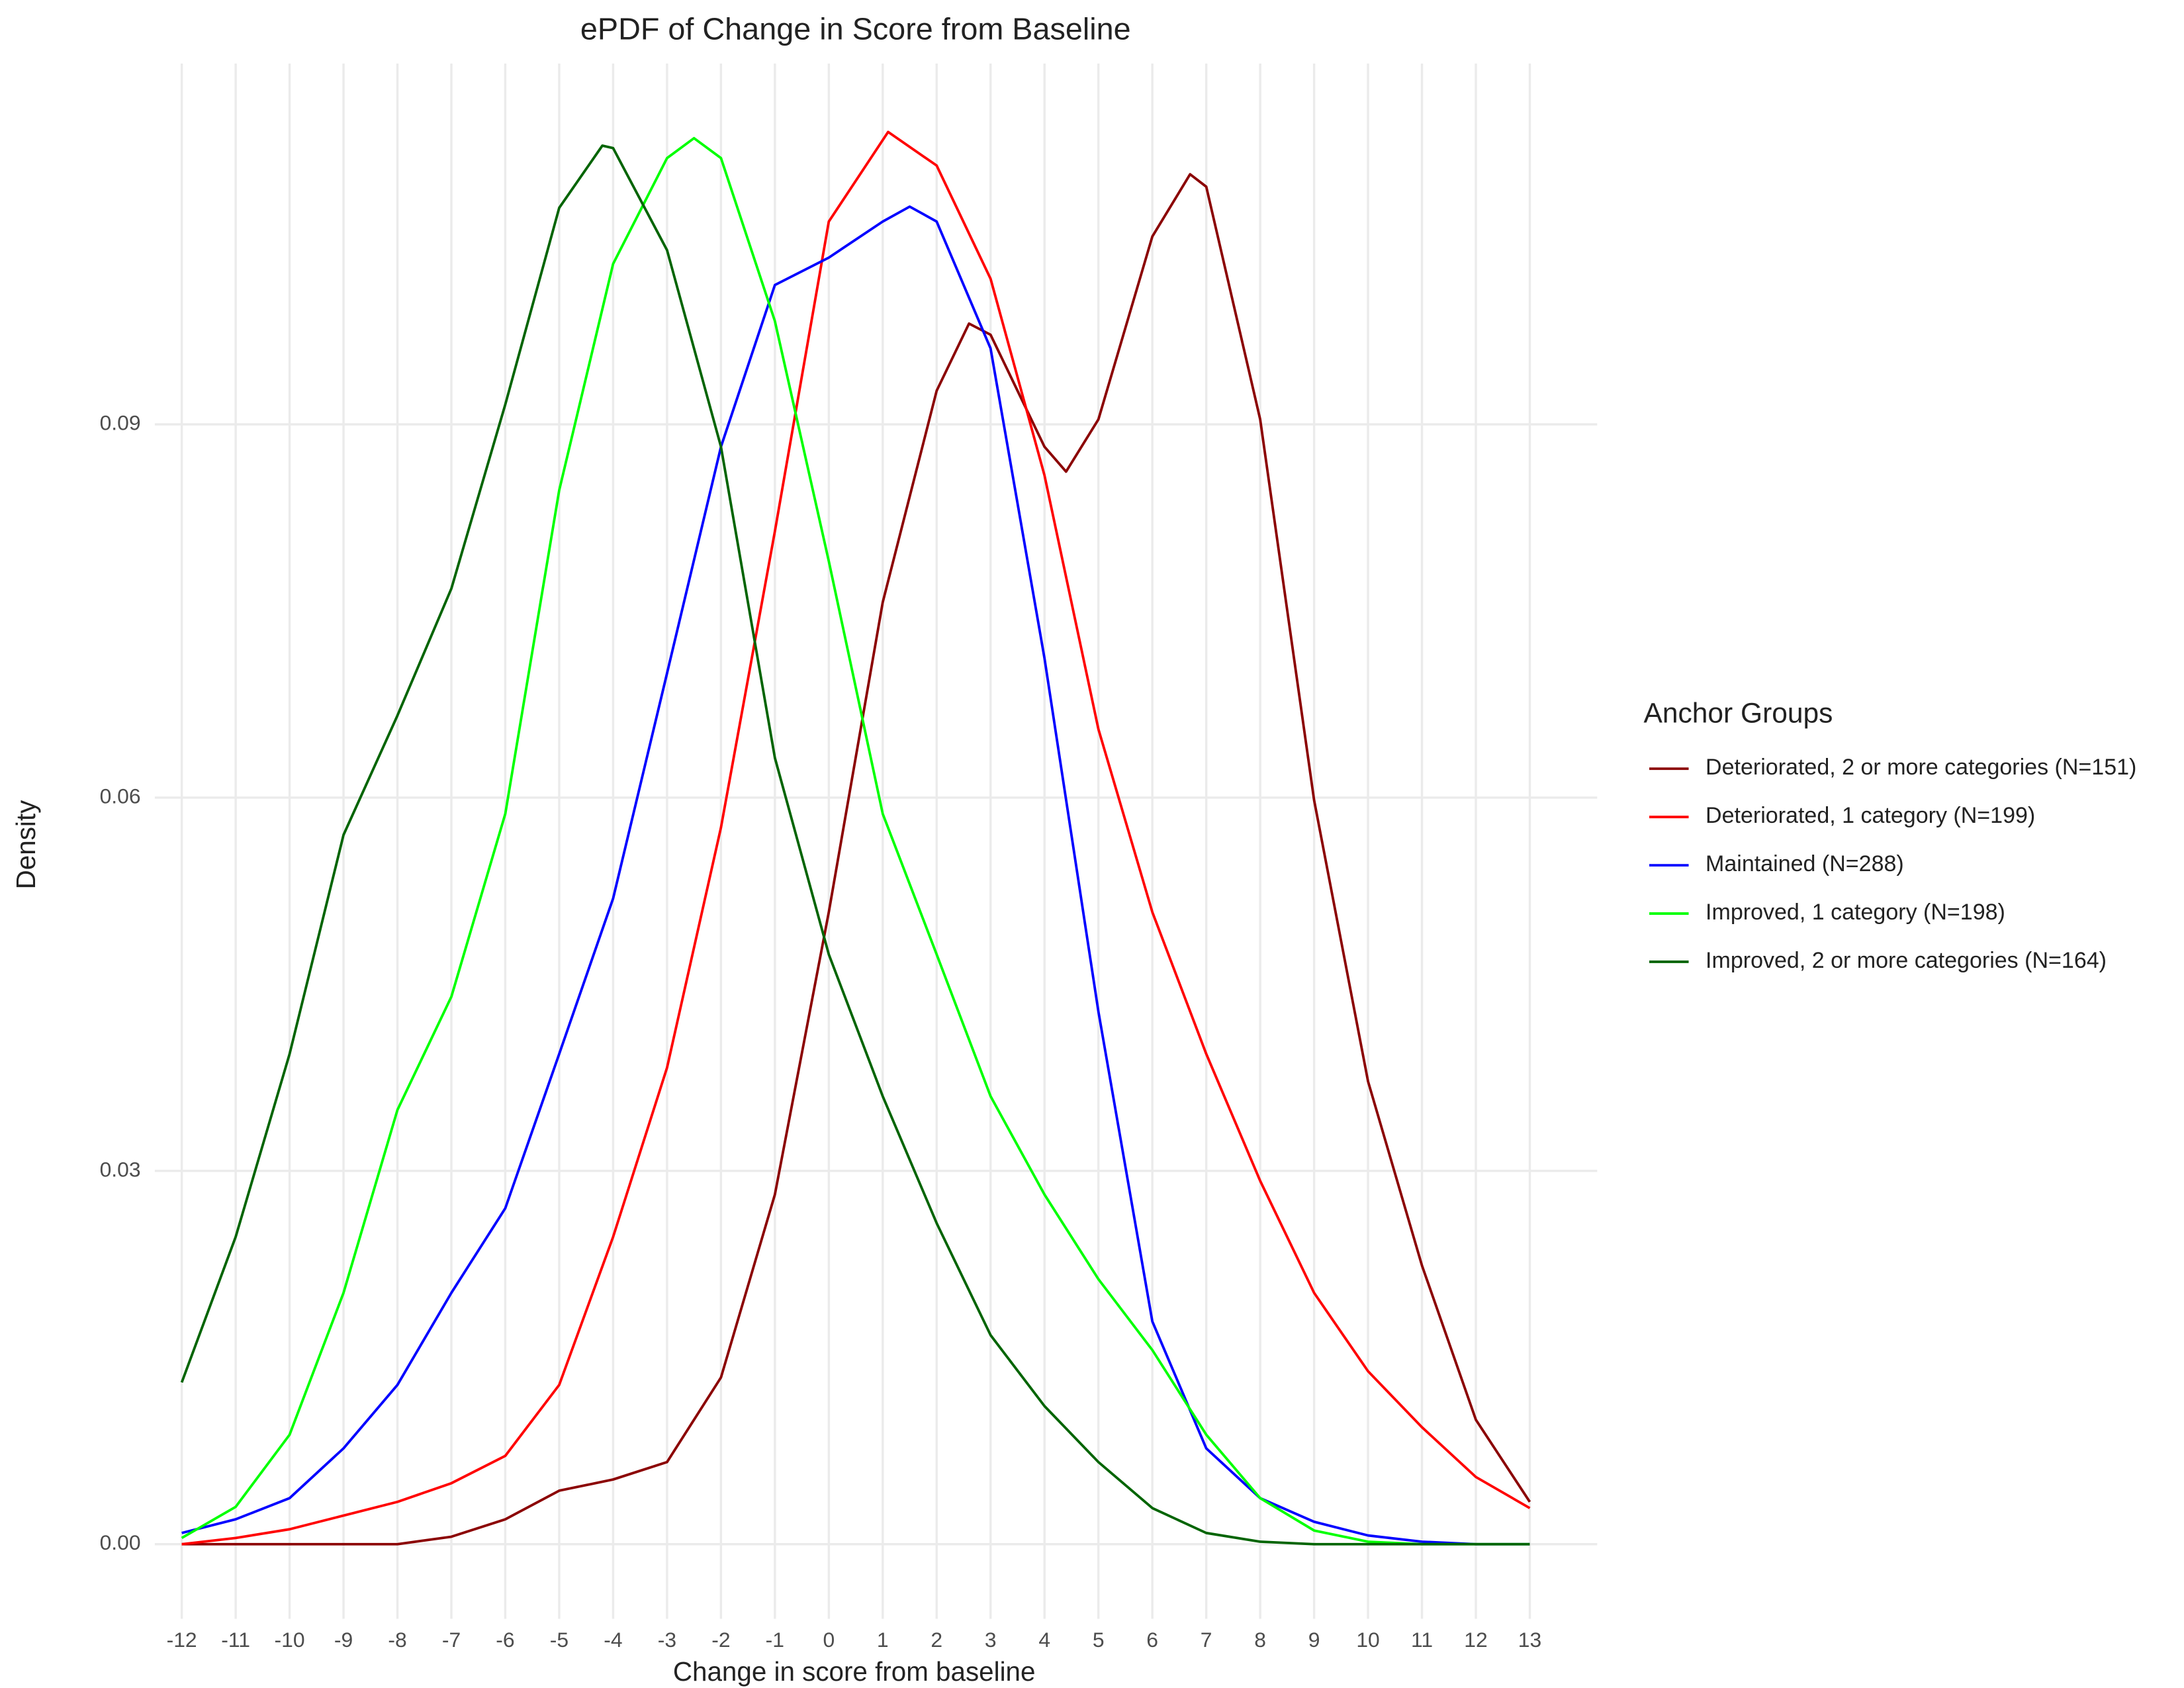  What do you see at coordinates (235, 1640) in the screenshot?
I see `x-tick-label: -11` at bounding box center [235, 1640].